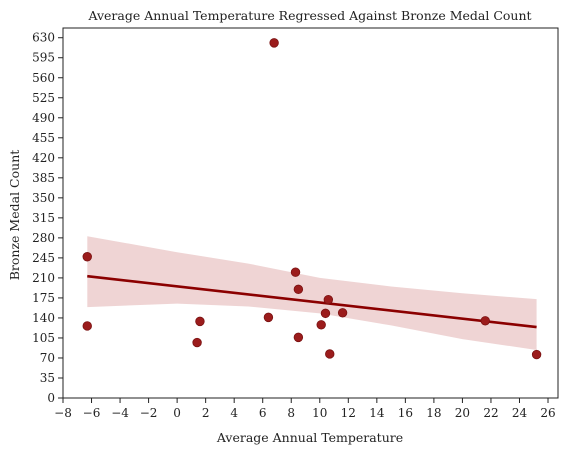  Describe the element at coordinates (433, 413) in the screenshot. I see `x-tick-label: 18` at that location.